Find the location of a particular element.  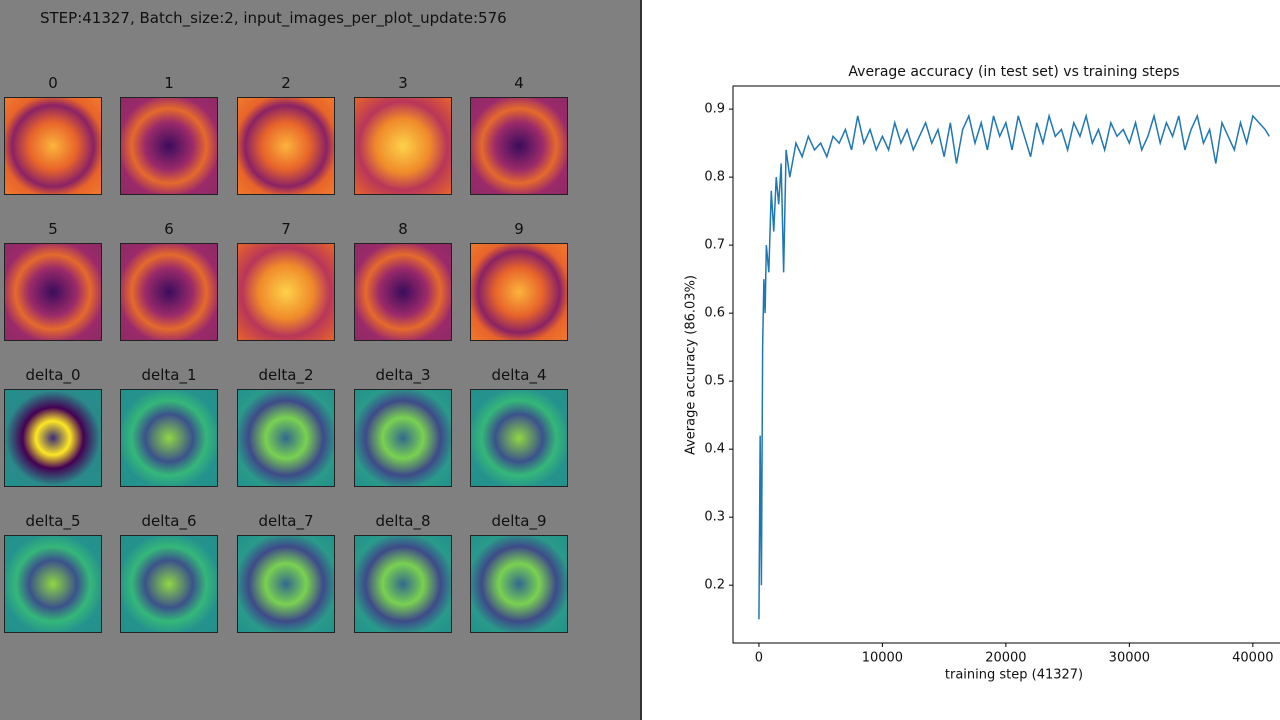

tile-label: delta_5 is located at coordinates (53, 521).